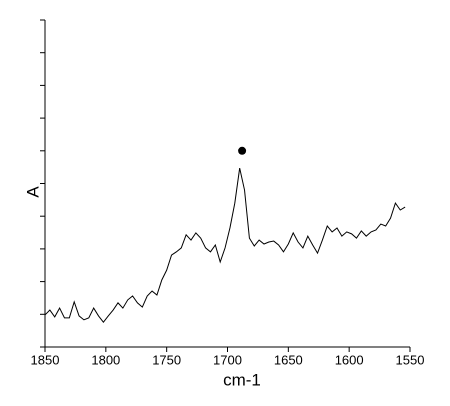 The image size is (450, 406). I want to click on x-tick-label: 1650, so click(288, 359).